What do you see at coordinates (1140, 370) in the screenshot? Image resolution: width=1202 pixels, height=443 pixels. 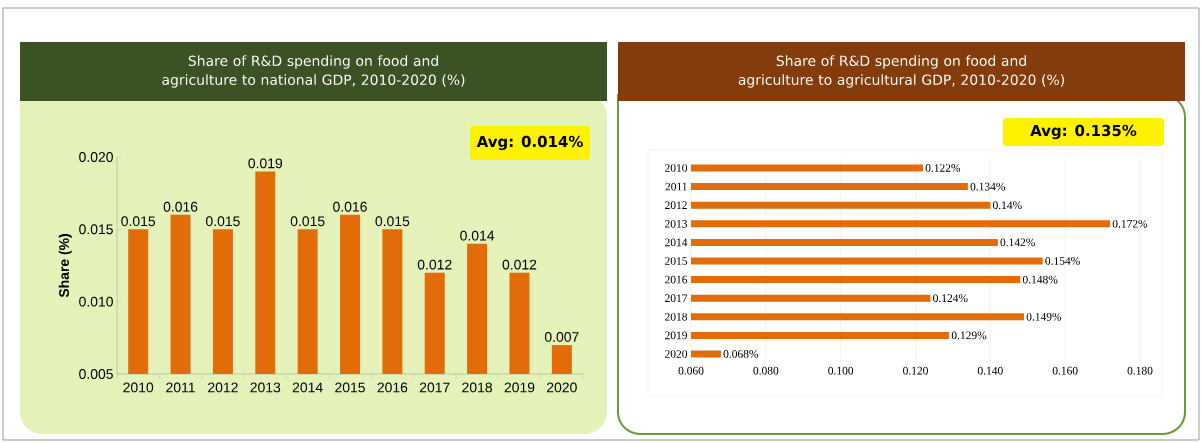 I see `x-tick-label: 0.180` at bounding box center [1140, 370].